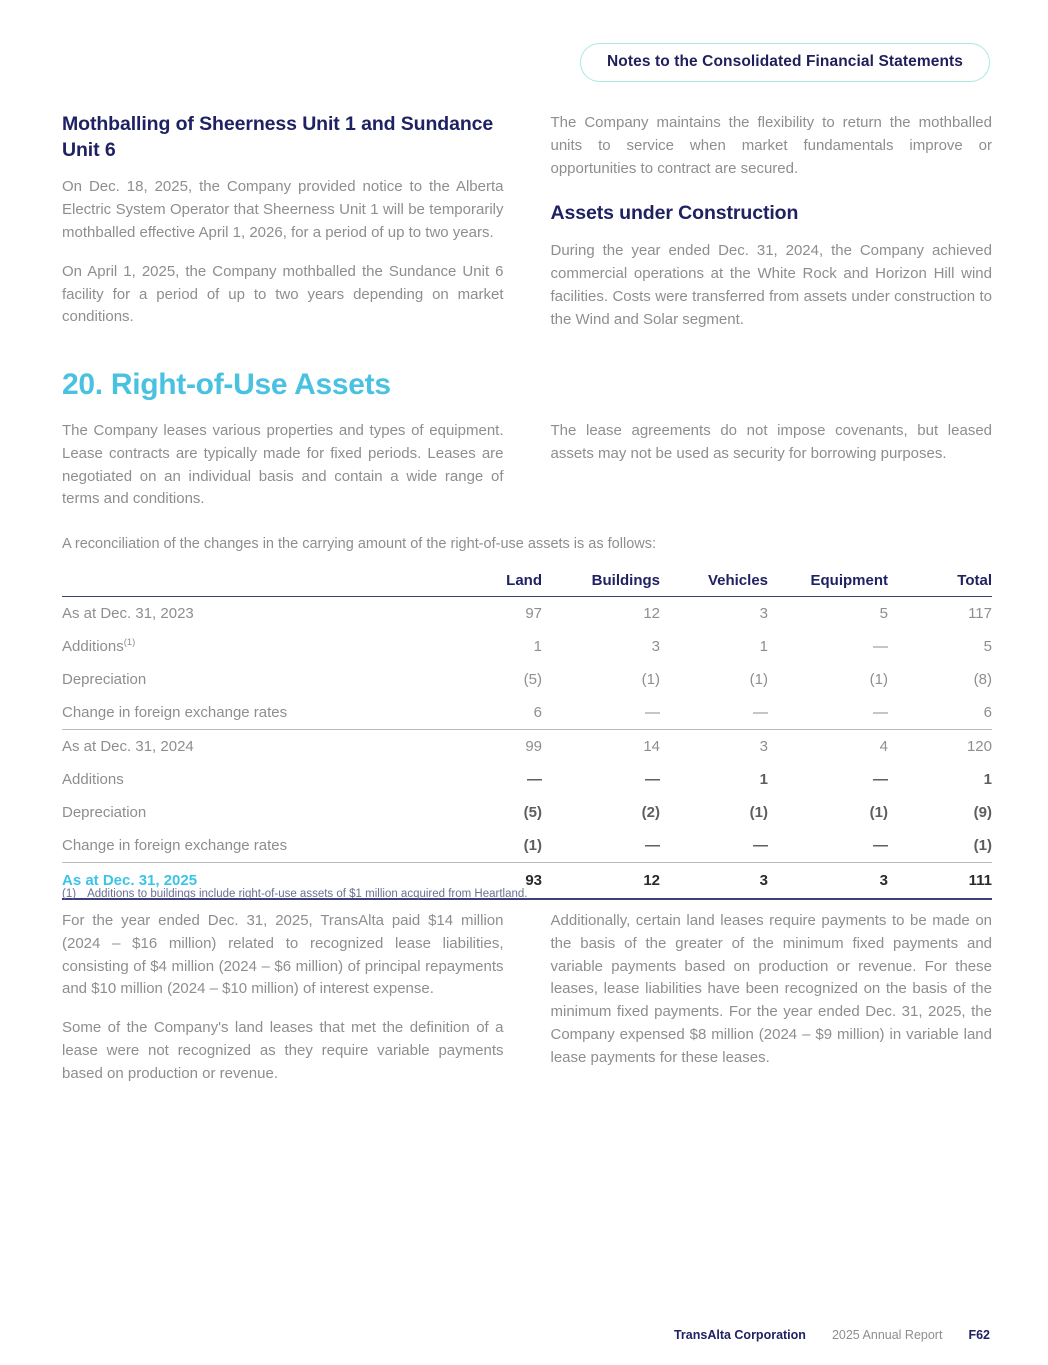 Image resolution: width=1048 pixels, height=1365 pixels. Describe the element at coordinates (256, 881) in the screenshot. I see `total-row-label: As at Dec. 31, 2025` at that location.